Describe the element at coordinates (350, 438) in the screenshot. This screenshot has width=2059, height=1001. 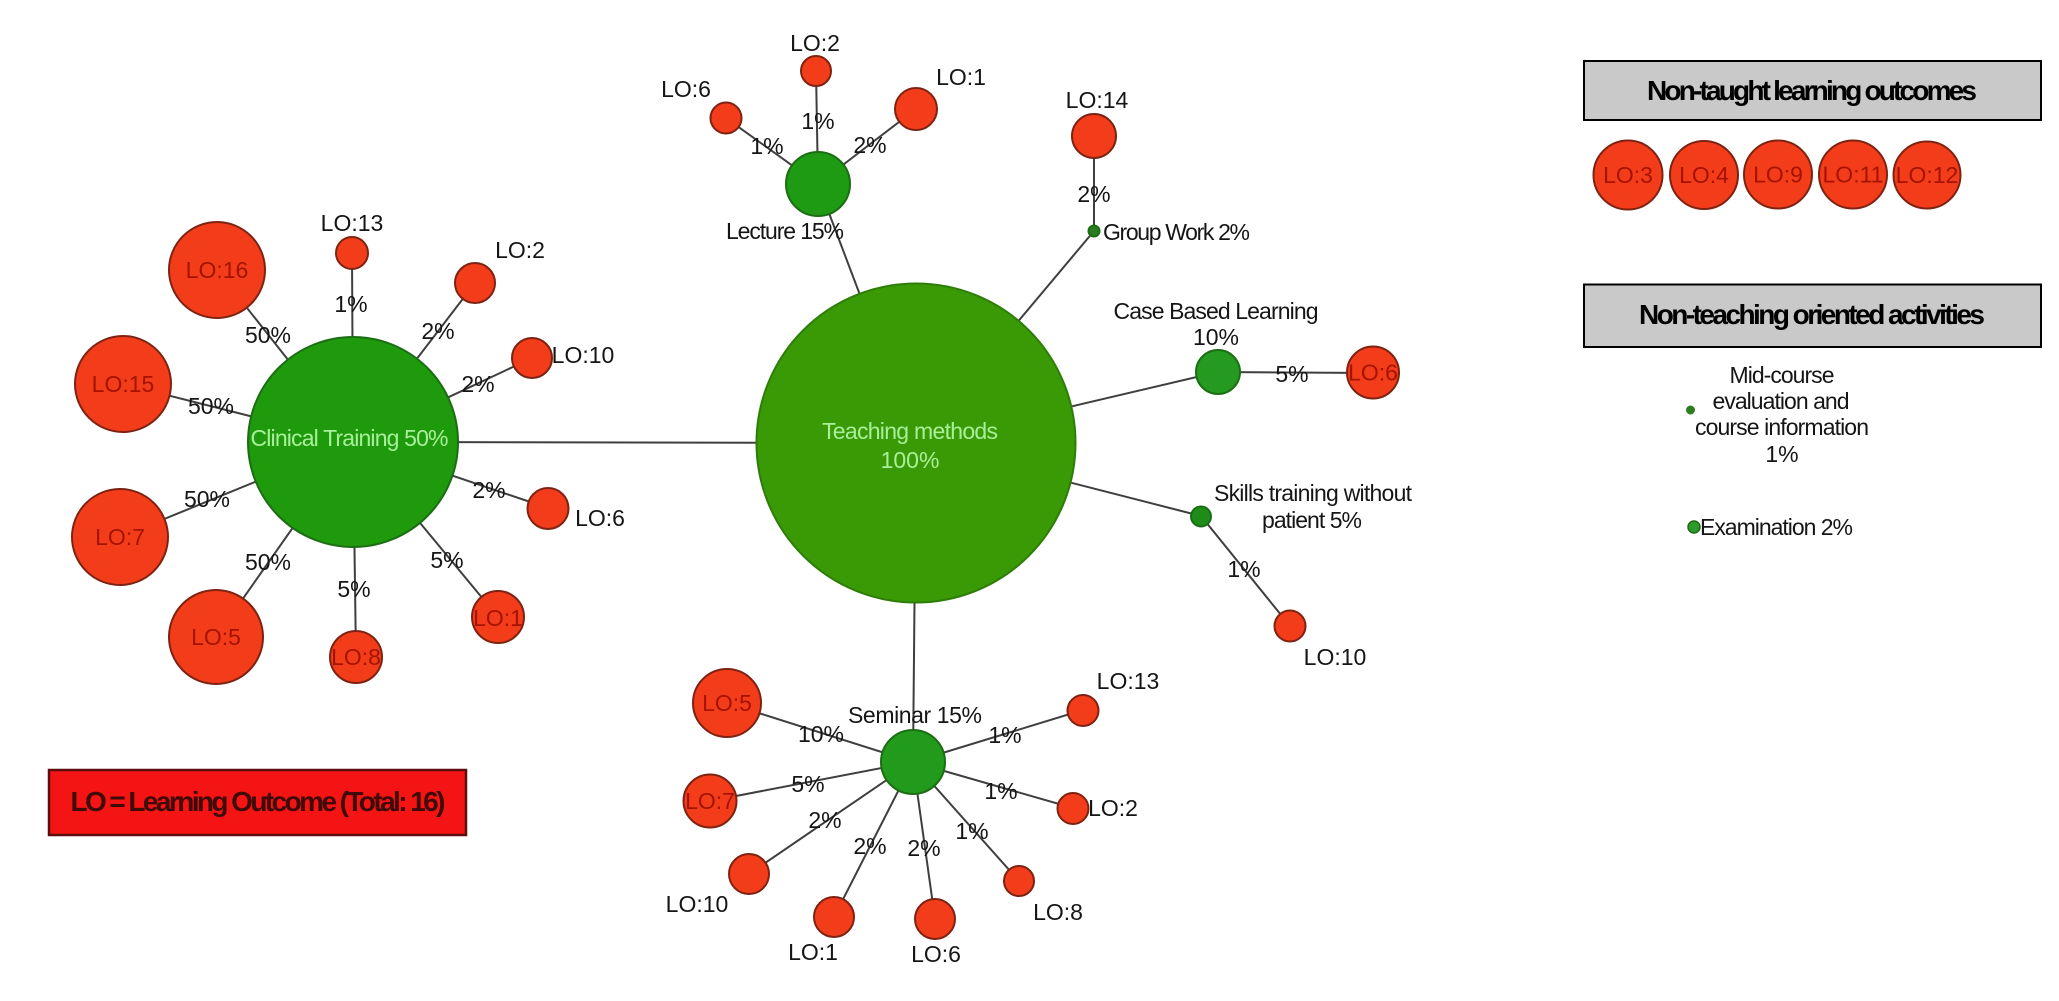
I see `svg-text: Clinical Training 50%` at that location.